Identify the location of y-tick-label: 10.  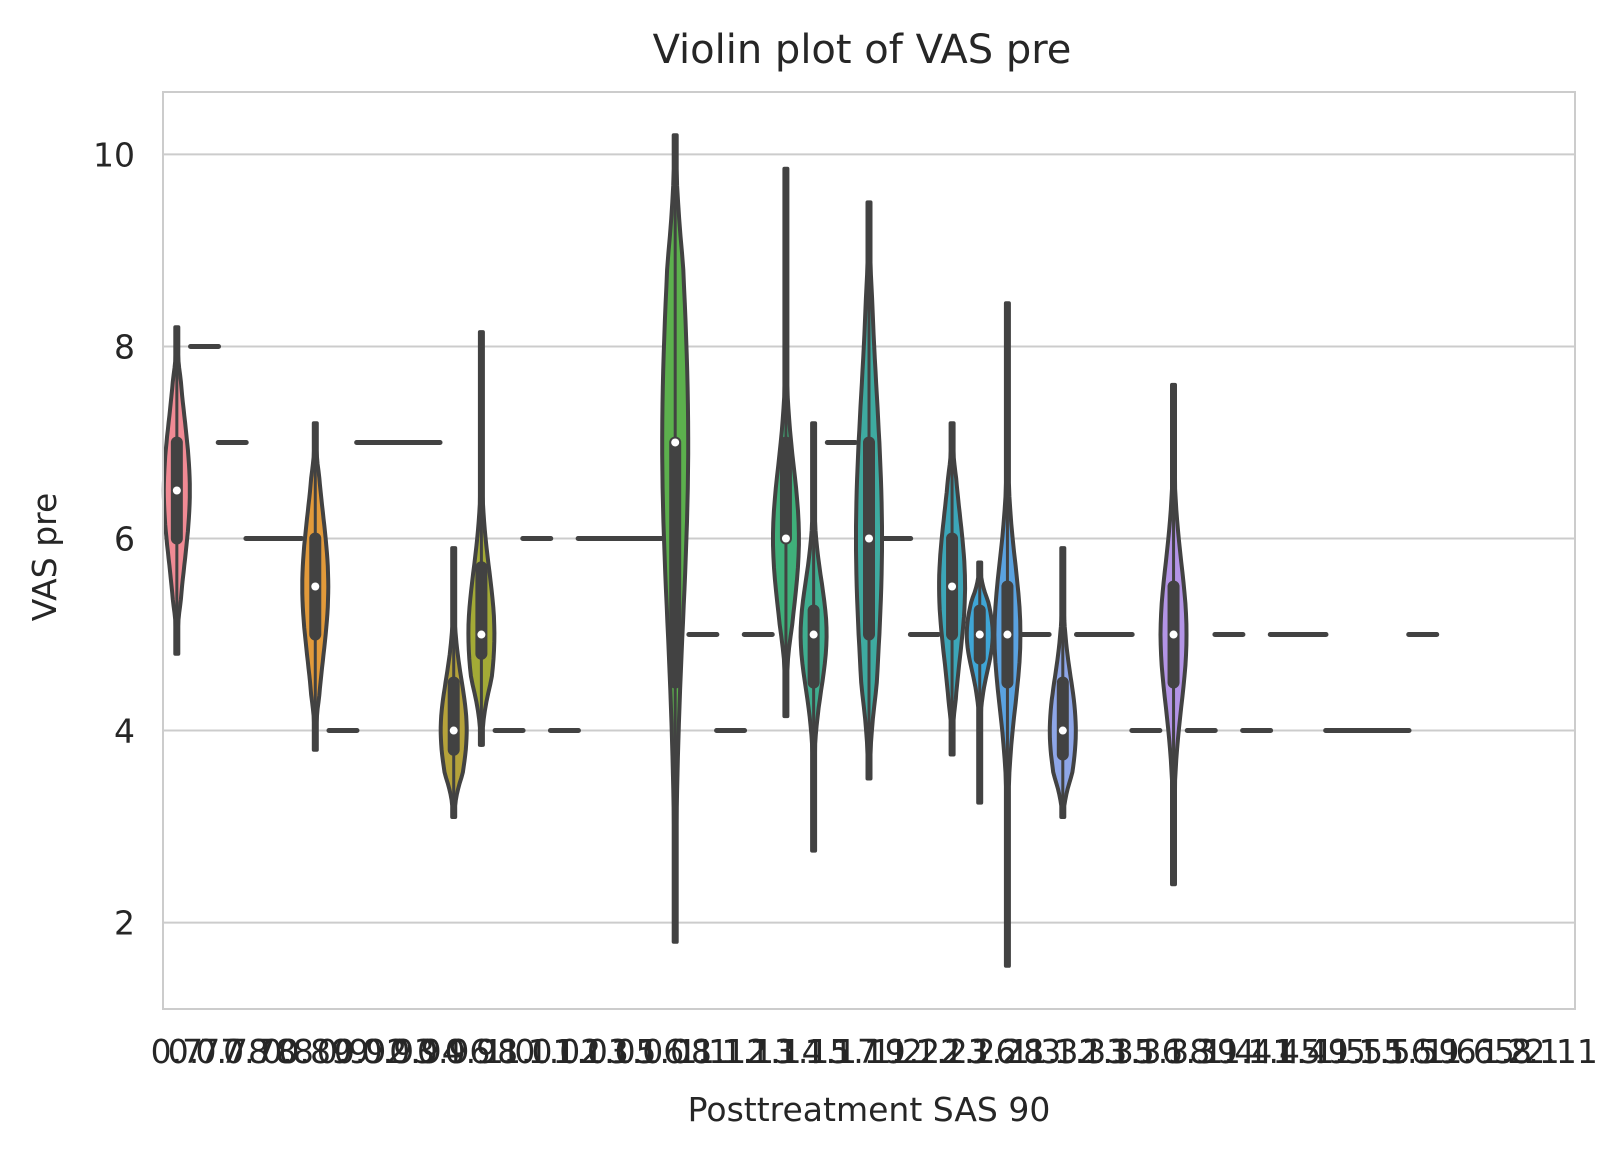
(114, 154).